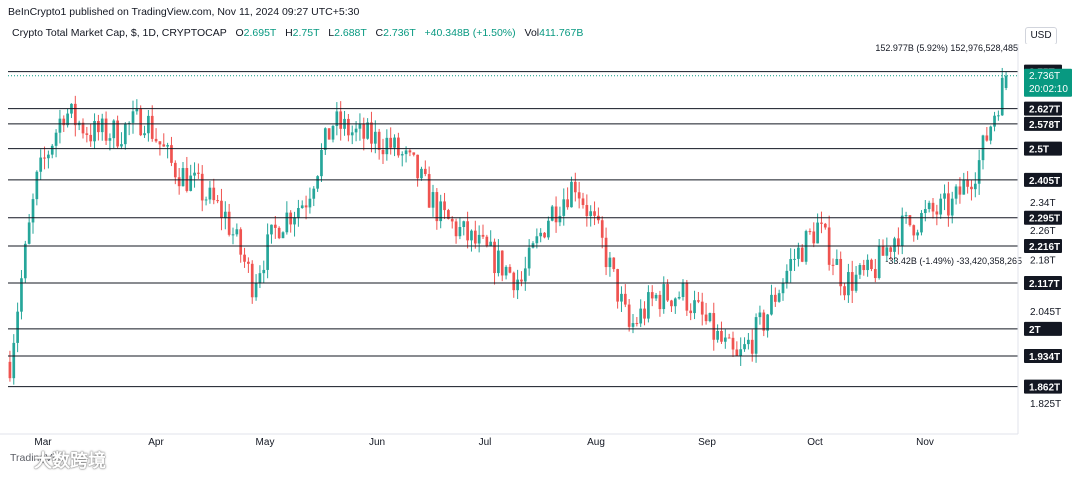  I want to click on high-value: 2.75T, so click(306, 33).